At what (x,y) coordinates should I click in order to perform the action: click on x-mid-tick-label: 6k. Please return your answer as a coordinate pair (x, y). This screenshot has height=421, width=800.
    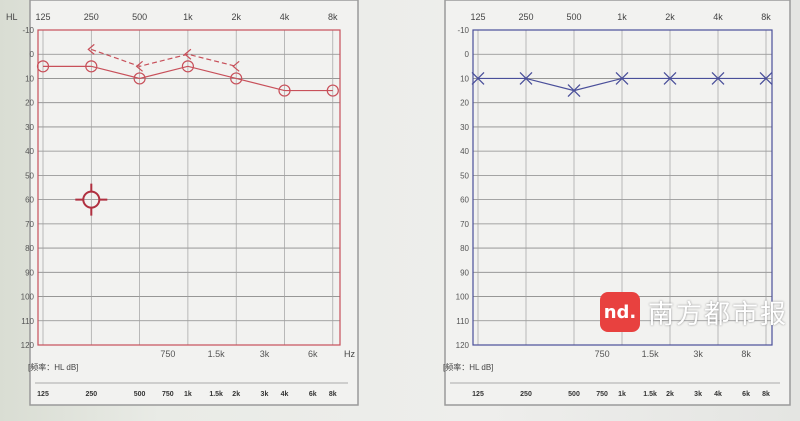
    Looking at the image, I should click on (313, 354).